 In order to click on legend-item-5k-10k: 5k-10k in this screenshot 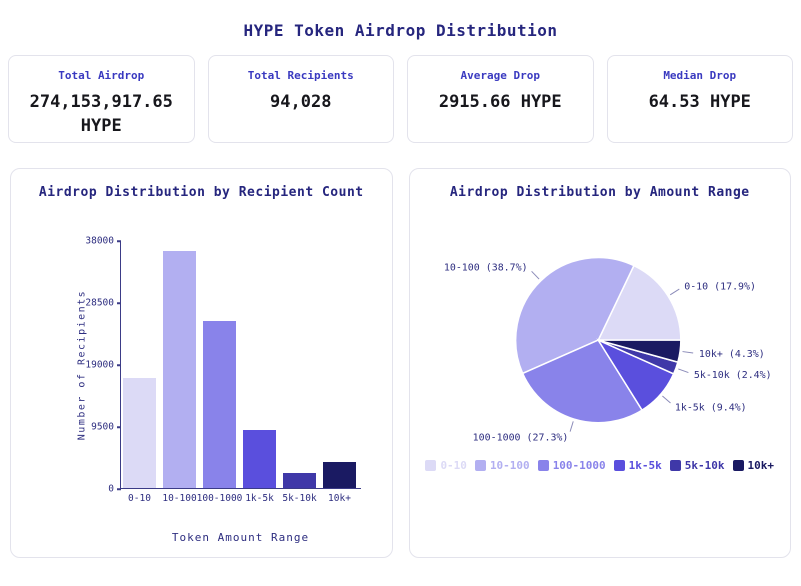, I will do `click(697, 465)`.